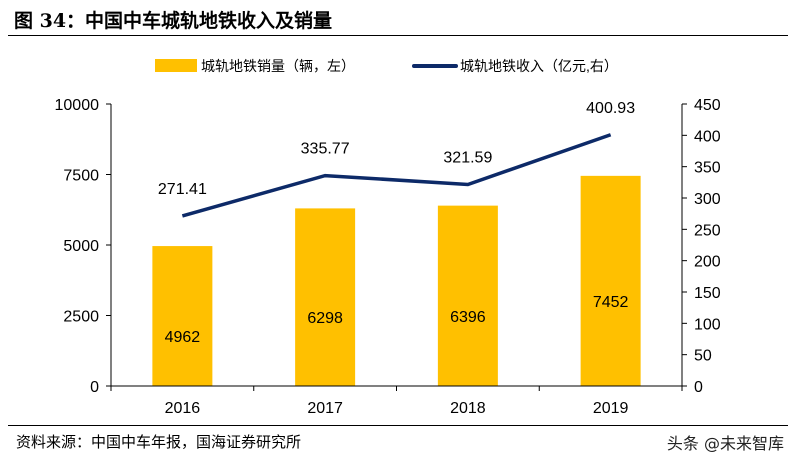 The image size is (794, 465). What do you see at coordinates (707, 105) in the screenshot?
I see `right-tick-label: 450` at bounding box center [707, 105].